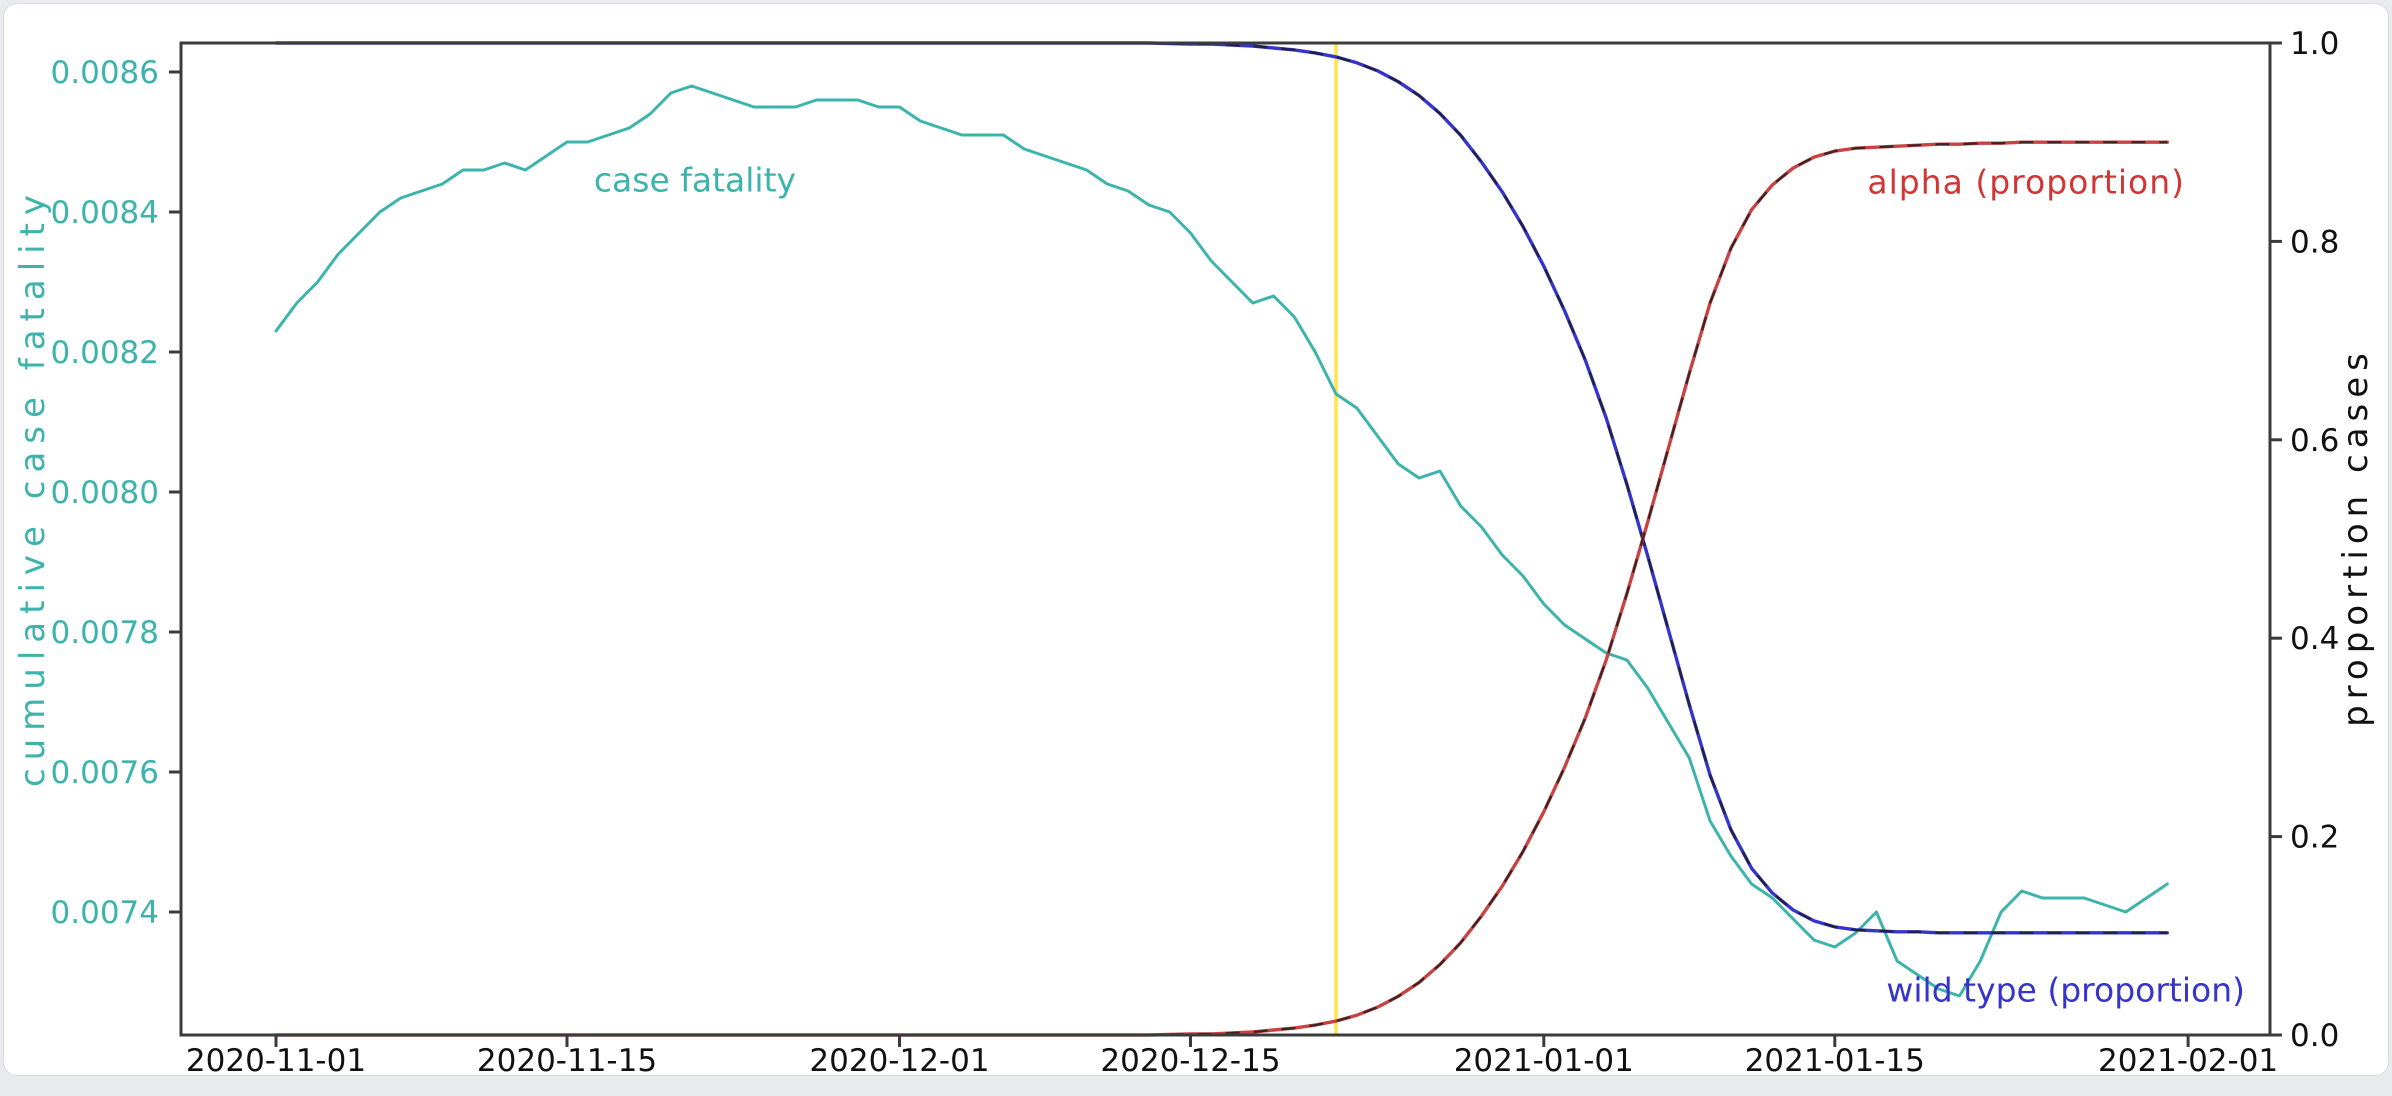  Describe the element at coordinates (105, 773) in the screenshot. I see `left-axis-tick-label: 0.0076` at that location.